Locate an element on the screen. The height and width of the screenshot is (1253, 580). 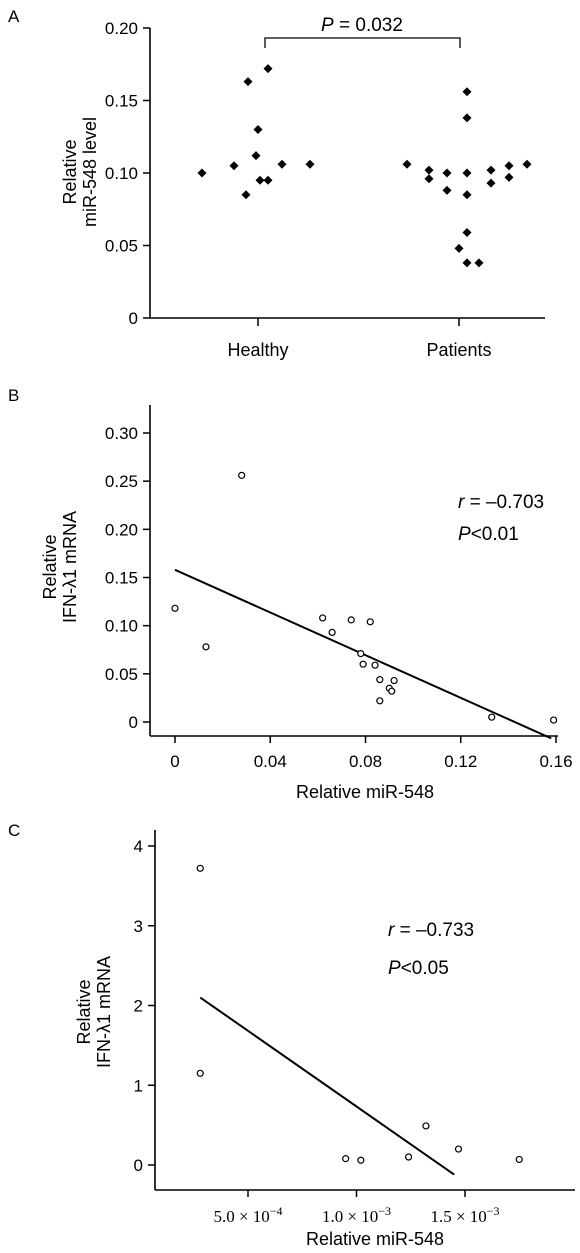
panel-b-ytick-label: 0.15 is located at coordinates (121, 578).